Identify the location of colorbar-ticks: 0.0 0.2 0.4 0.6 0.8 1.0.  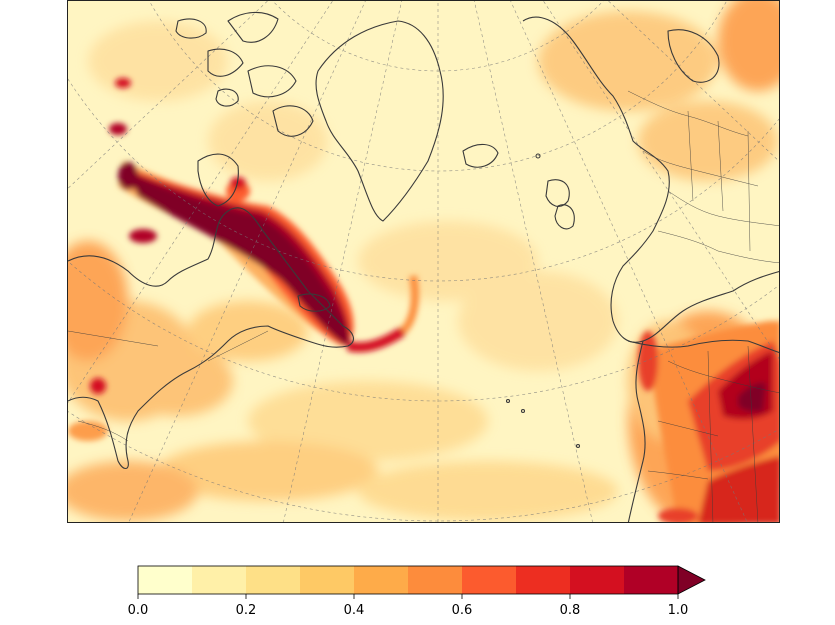
(408, 606).